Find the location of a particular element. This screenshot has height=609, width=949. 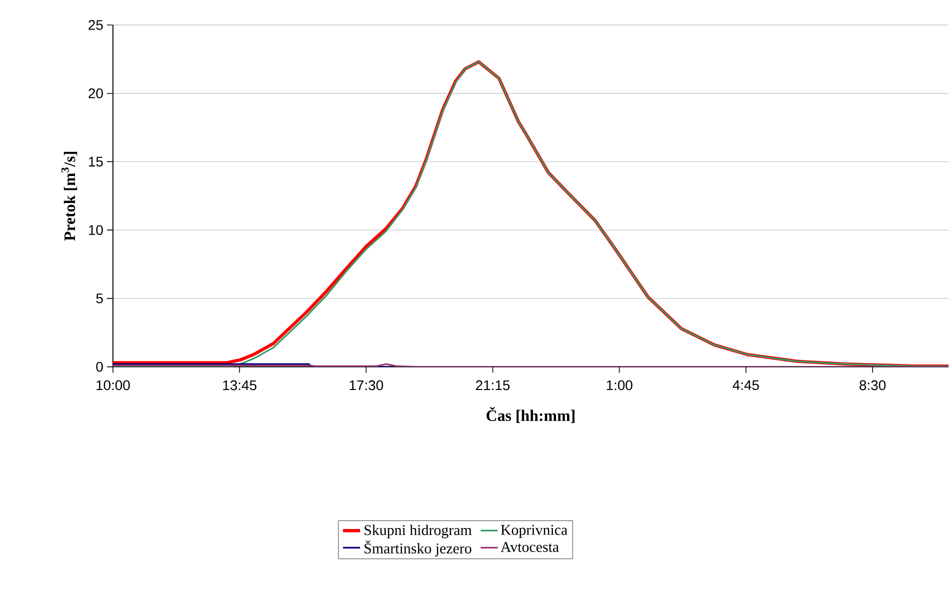

y-tick-label: 0 is located at coordinates (99, 367).